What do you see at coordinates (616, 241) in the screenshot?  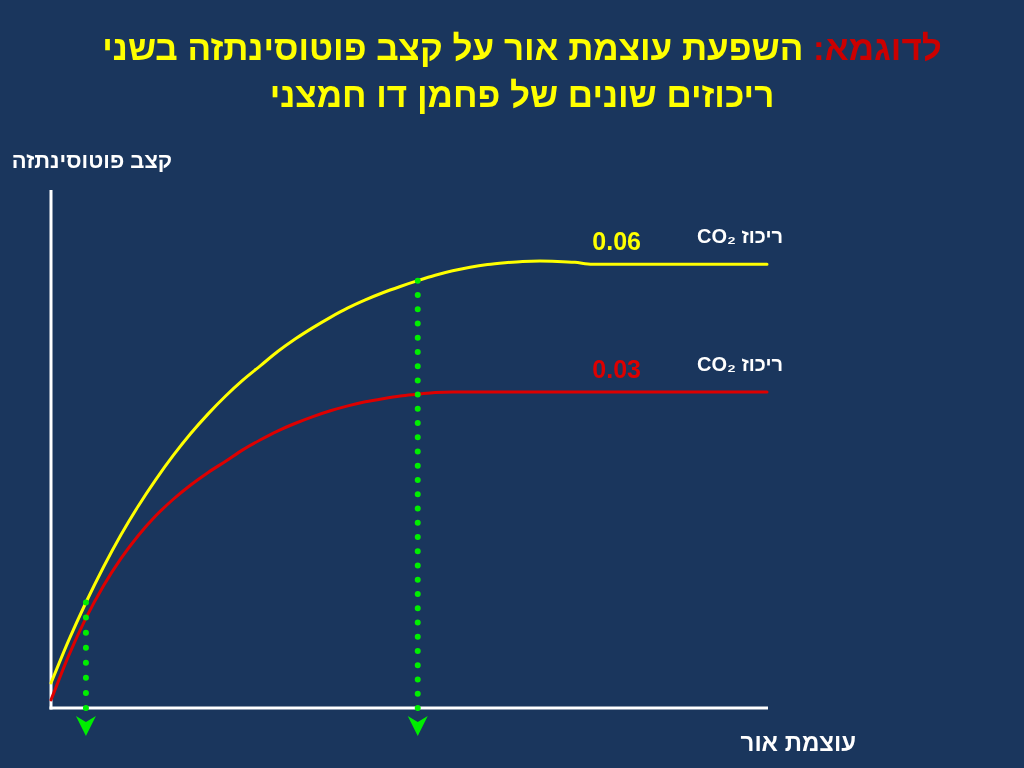 I see `series-label: 0.06` at bounding box center [616, 241].